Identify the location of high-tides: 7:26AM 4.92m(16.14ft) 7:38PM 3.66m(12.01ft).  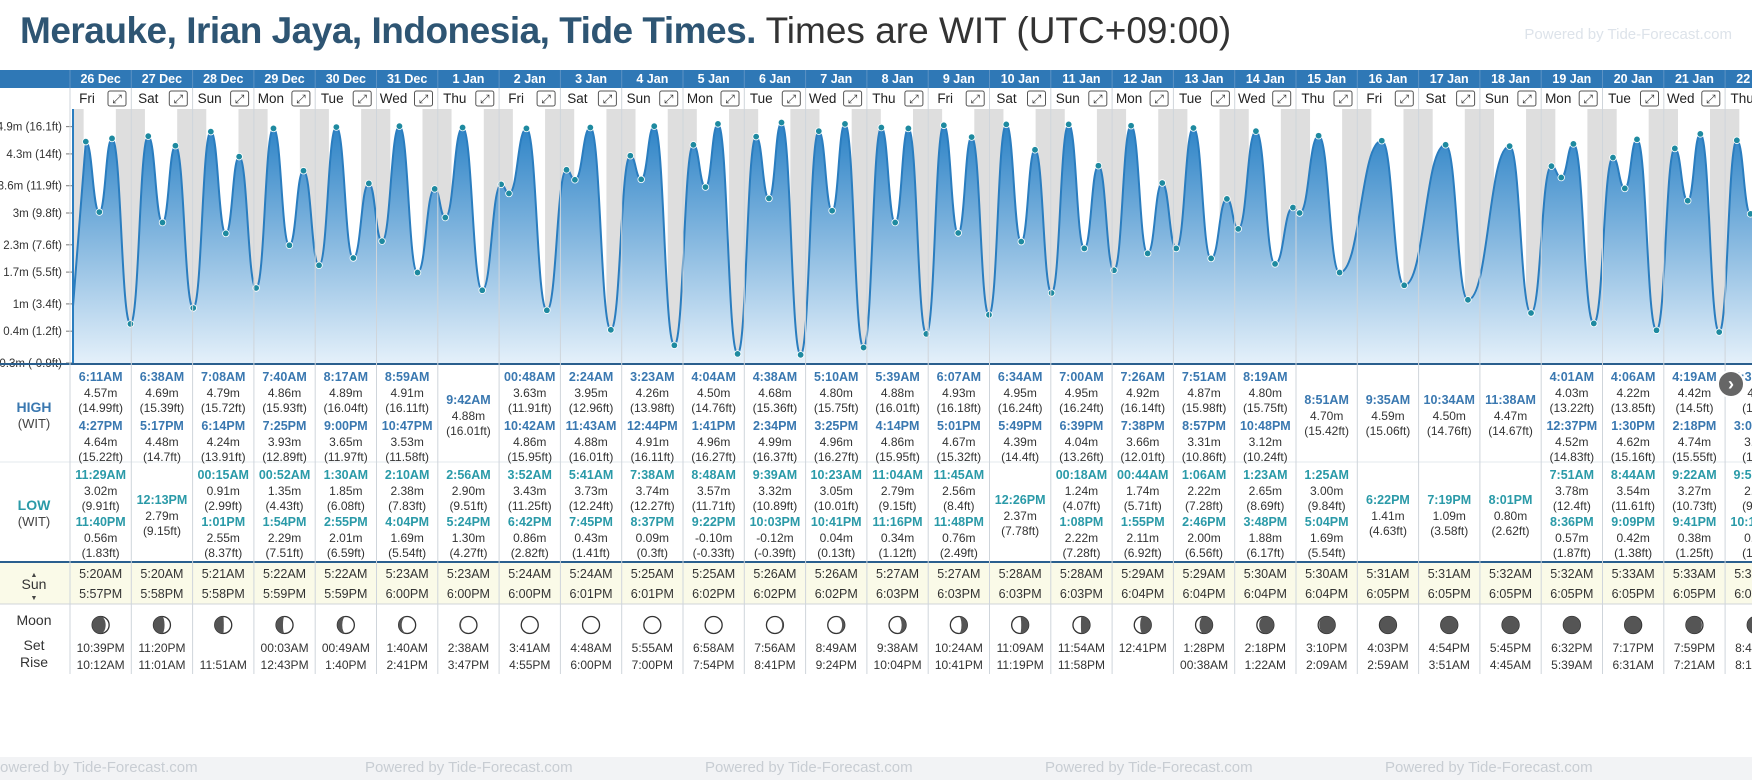
(1142, 417).